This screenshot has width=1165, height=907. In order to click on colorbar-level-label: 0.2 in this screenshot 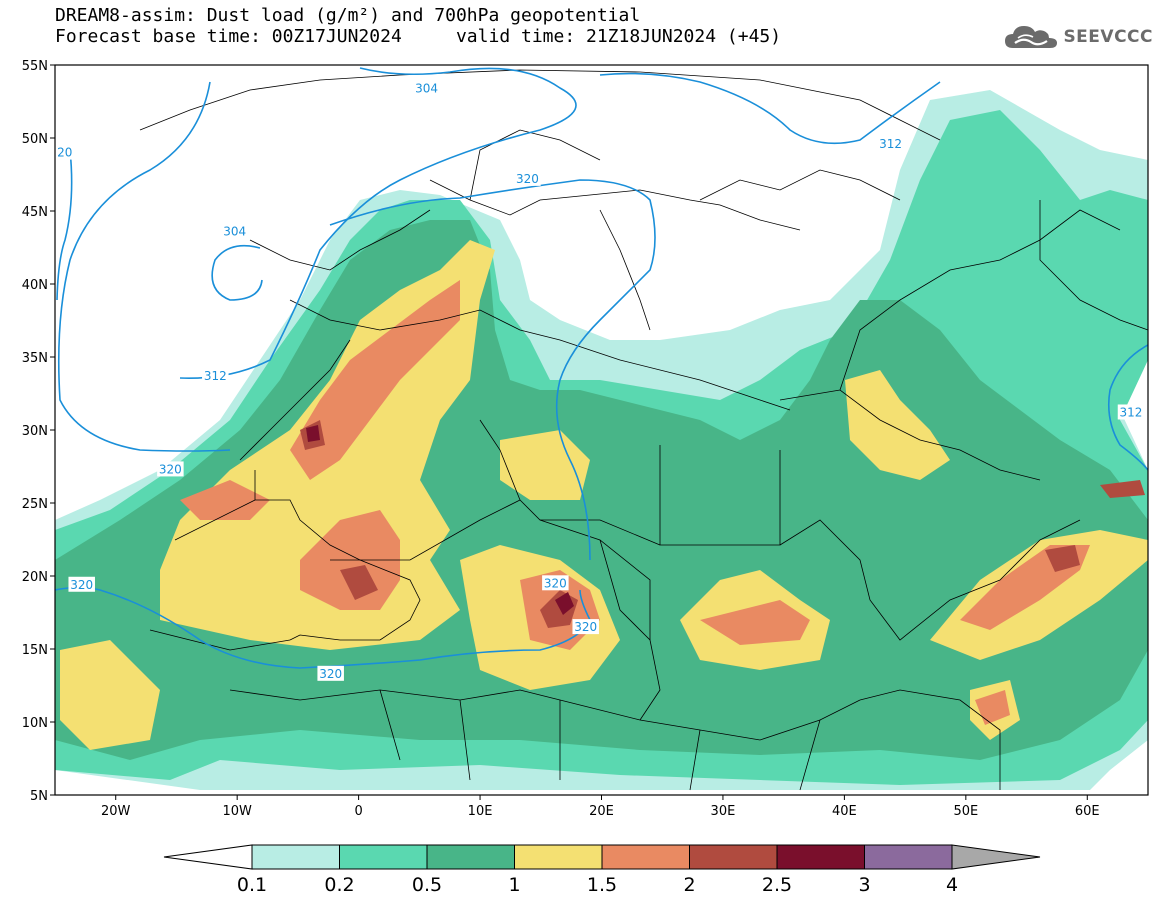, I will do `click(339, 885)`.